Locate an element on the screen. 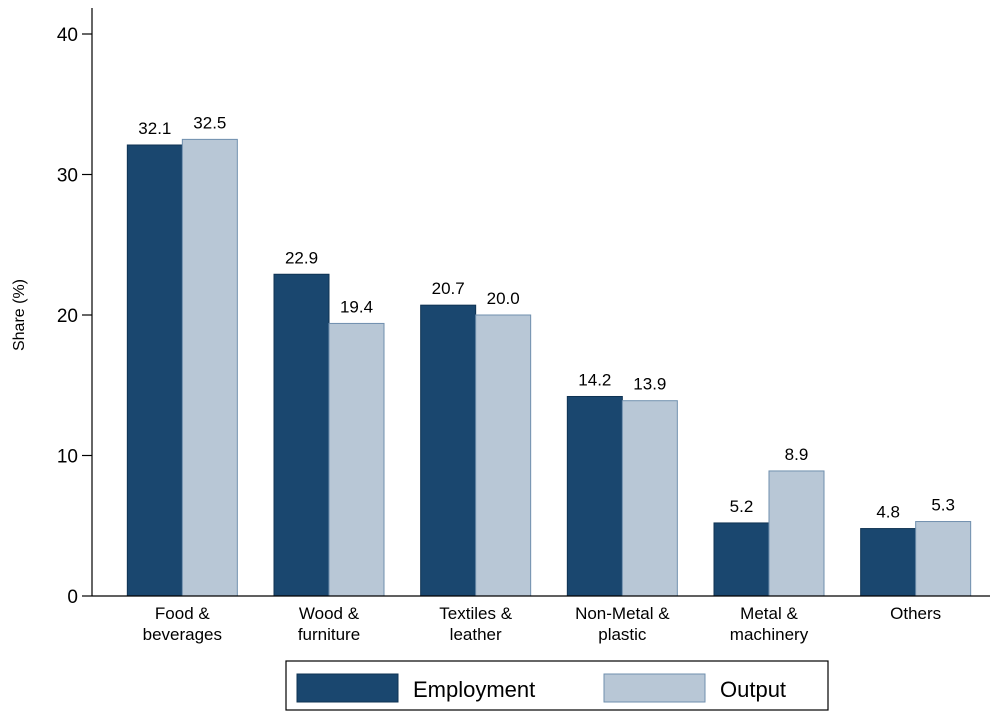 The height and width of the screenshot is (713, 1000). x-tick-label: leather is located at coordinates (476, 634).